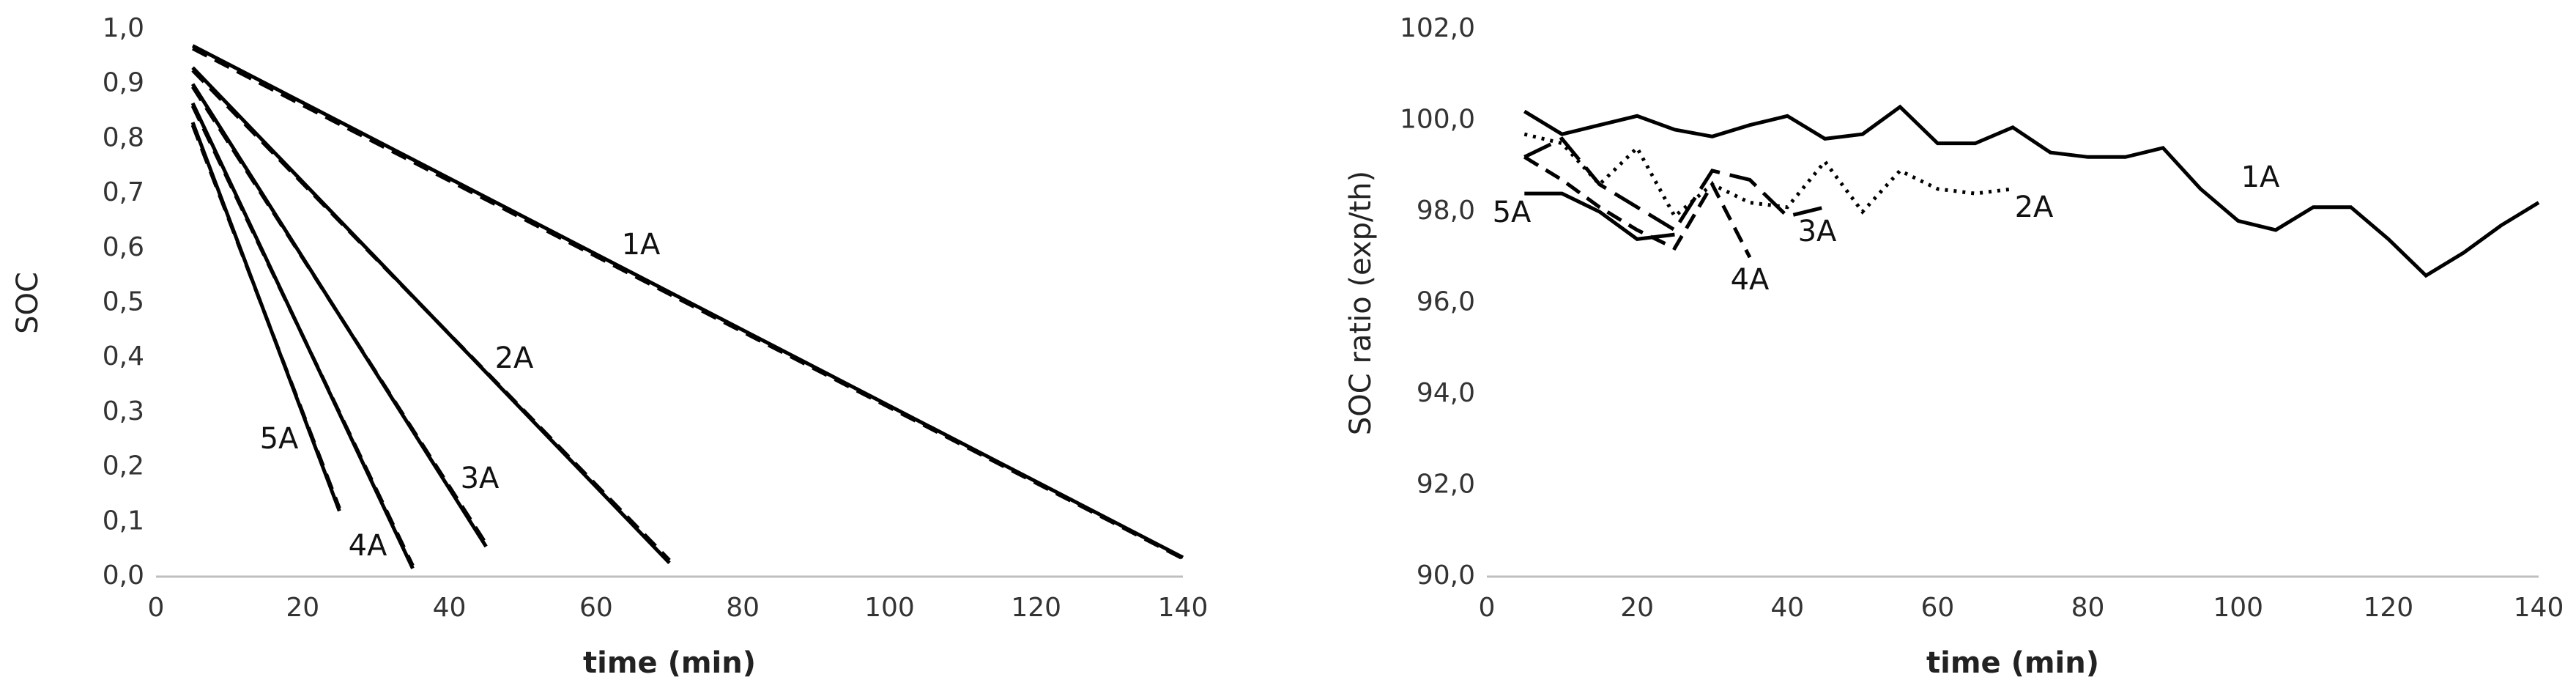 Image resolution: width=2576 pixels, height=688 pixels. Describe the element at coordinates (1446, 485) in the screenshot. I see `y-tick-label: 92,0` at that location.